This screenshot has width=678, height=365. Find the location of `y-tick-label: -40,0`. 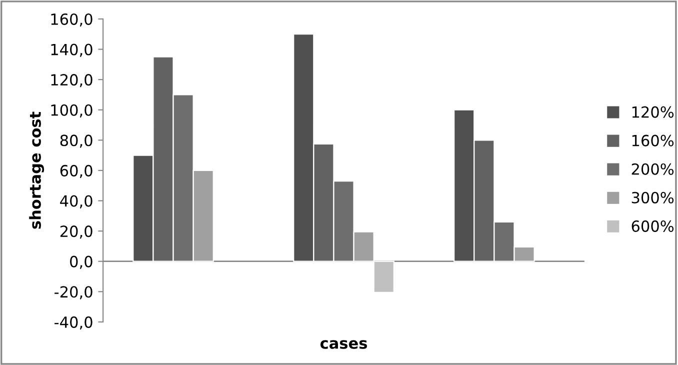

y-tick-label: -40,0 is located at coordinates (73, 323).